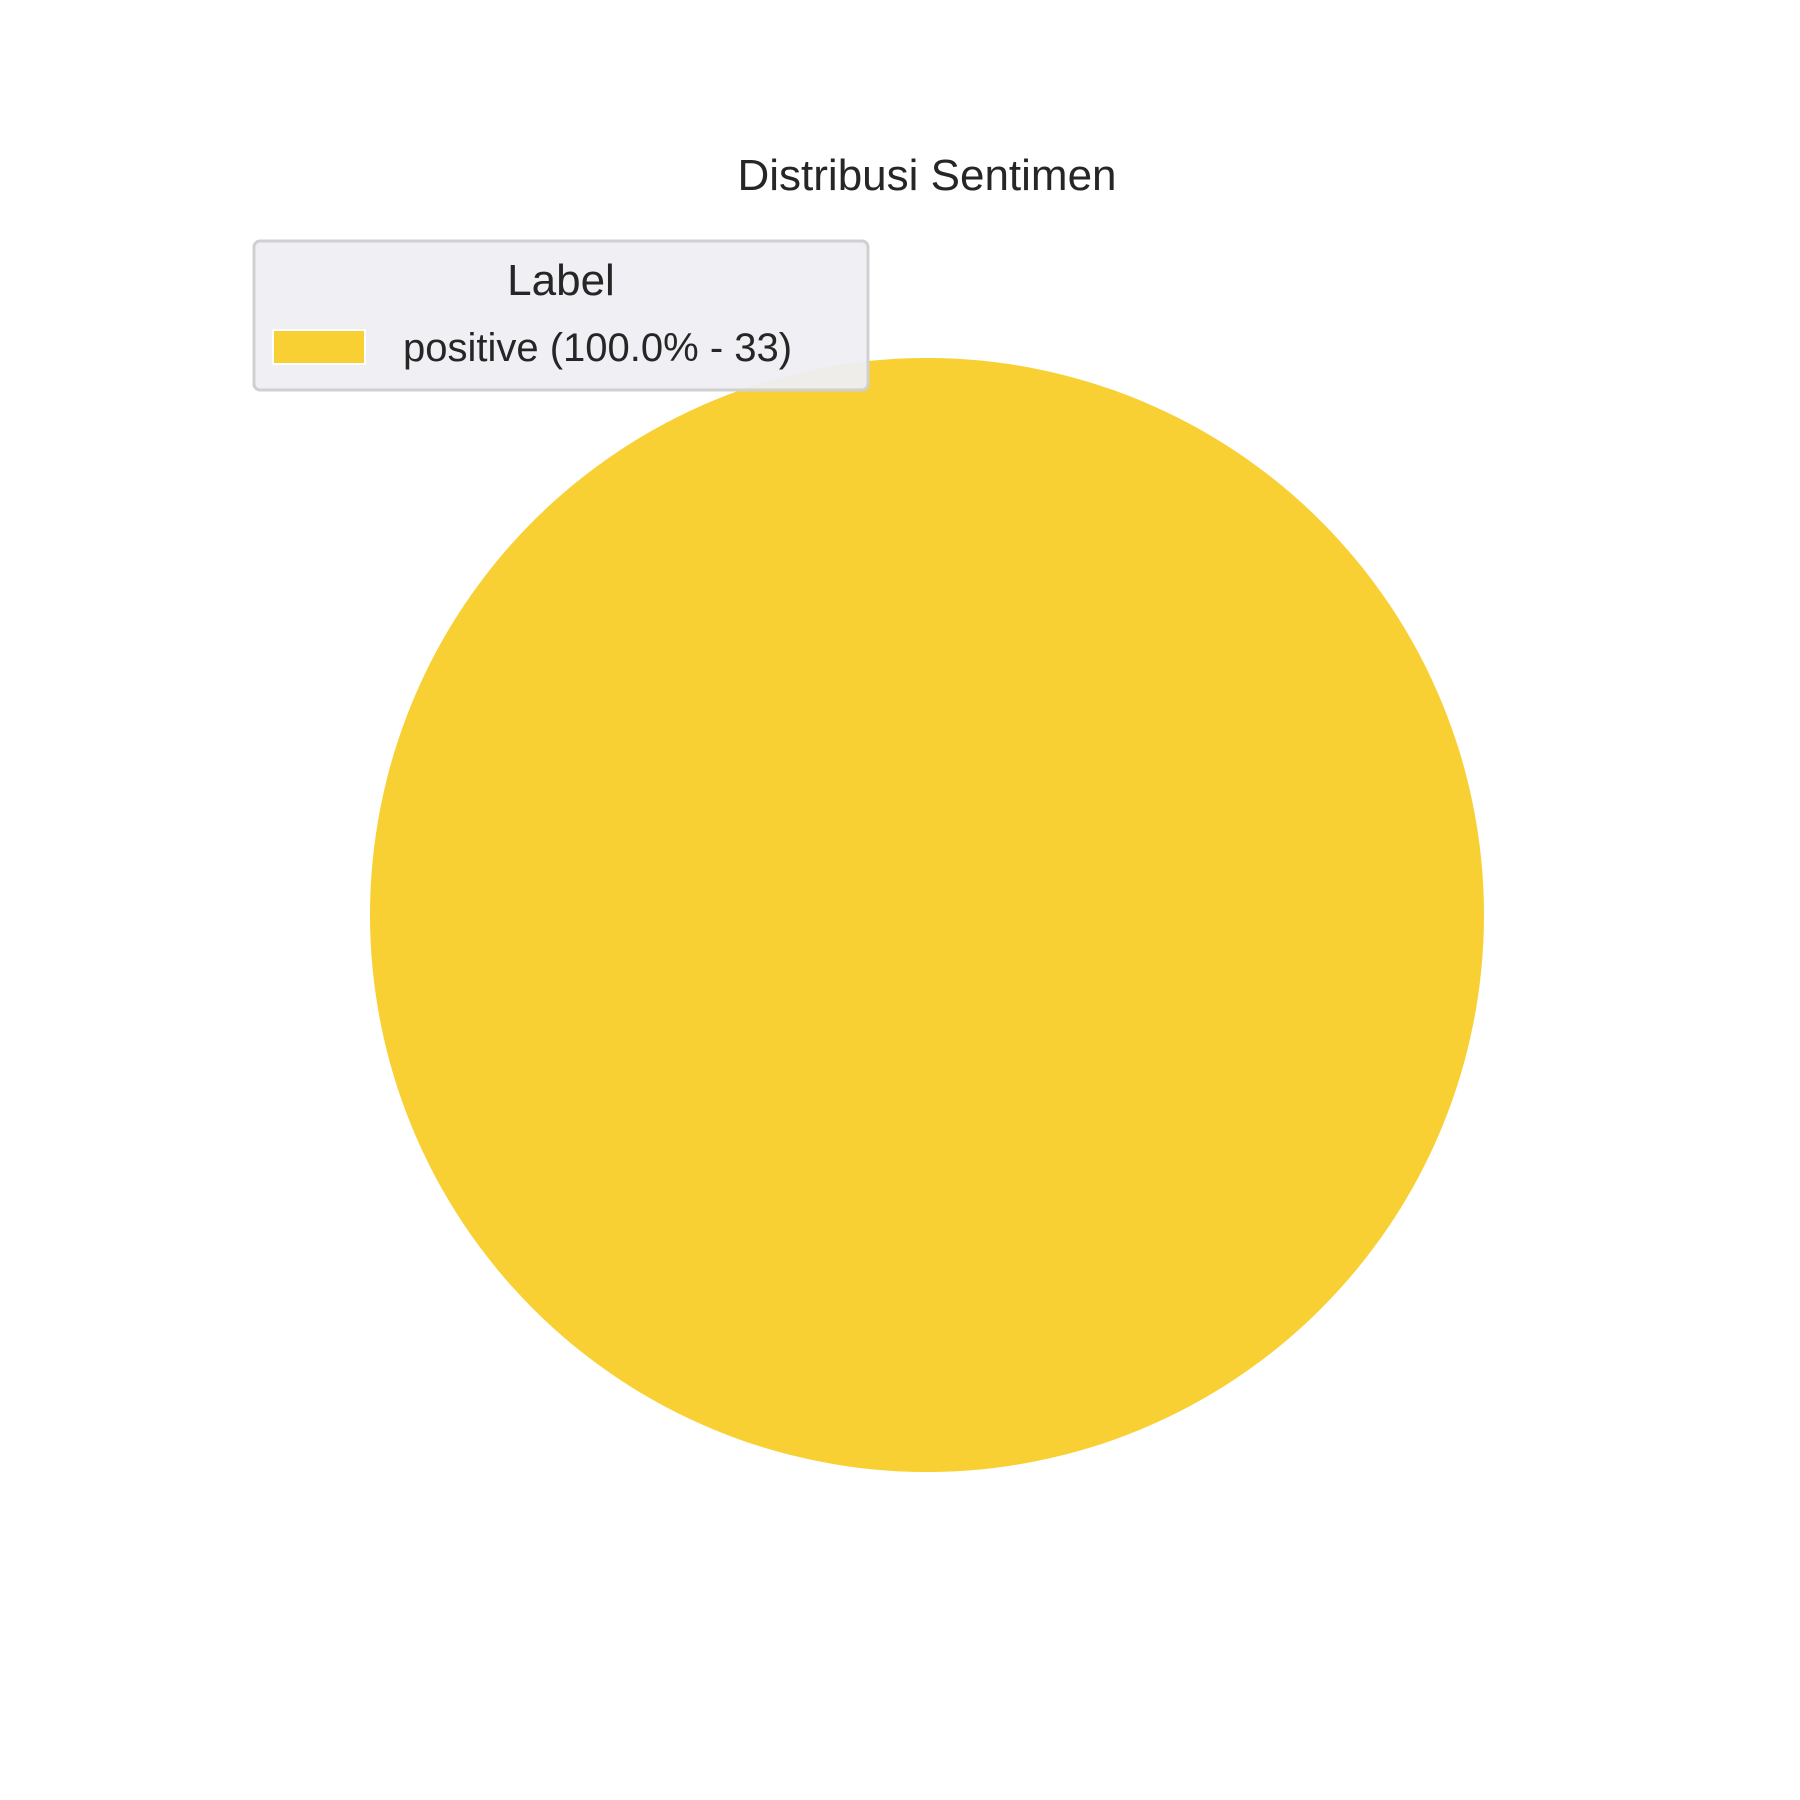 This screenshot has width=1800, height=1800. I want to click on legend-swatch-positive, so click(319, 347).